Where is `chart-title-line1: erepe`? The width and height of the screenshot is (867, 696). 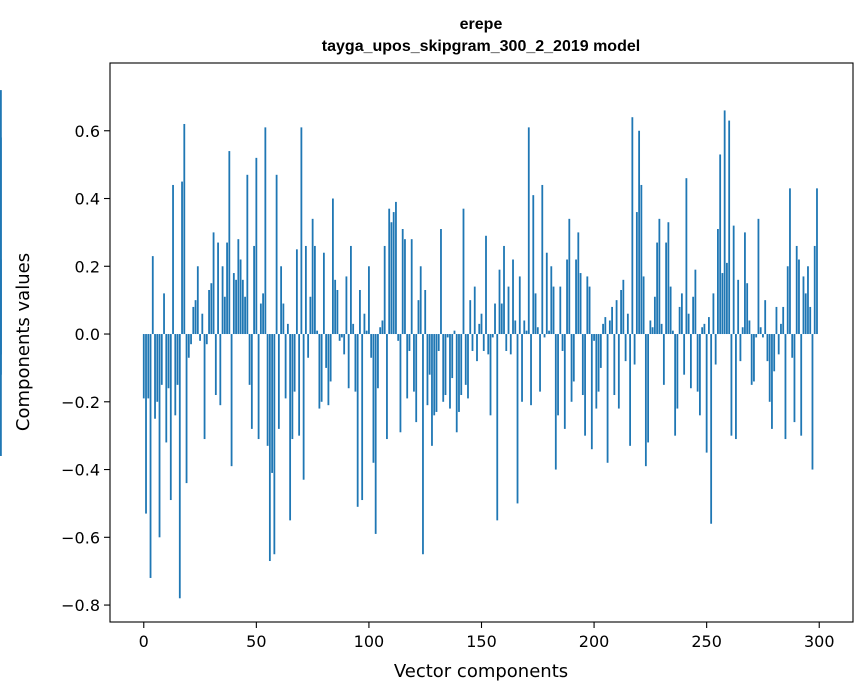
chart-title-line1: erepe is located at coordinates (481, 24).